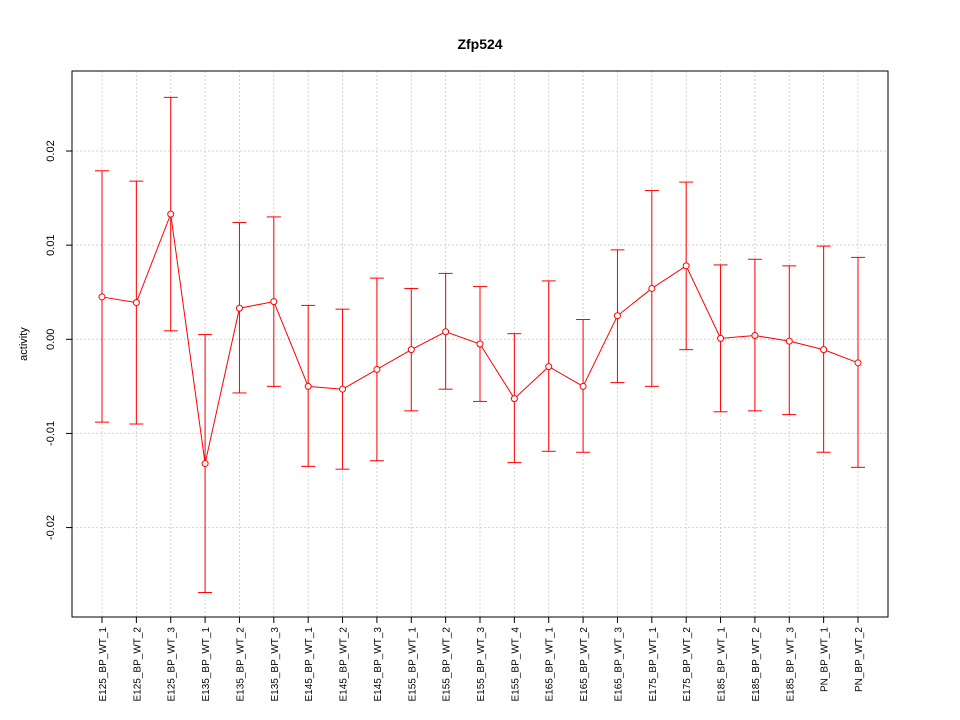 This screenshot has height=720, width=960. Describe the element at coordinates (584, 664) in the screenshot. I see `x-tick-label: E165_BP_WT_2` at that location.